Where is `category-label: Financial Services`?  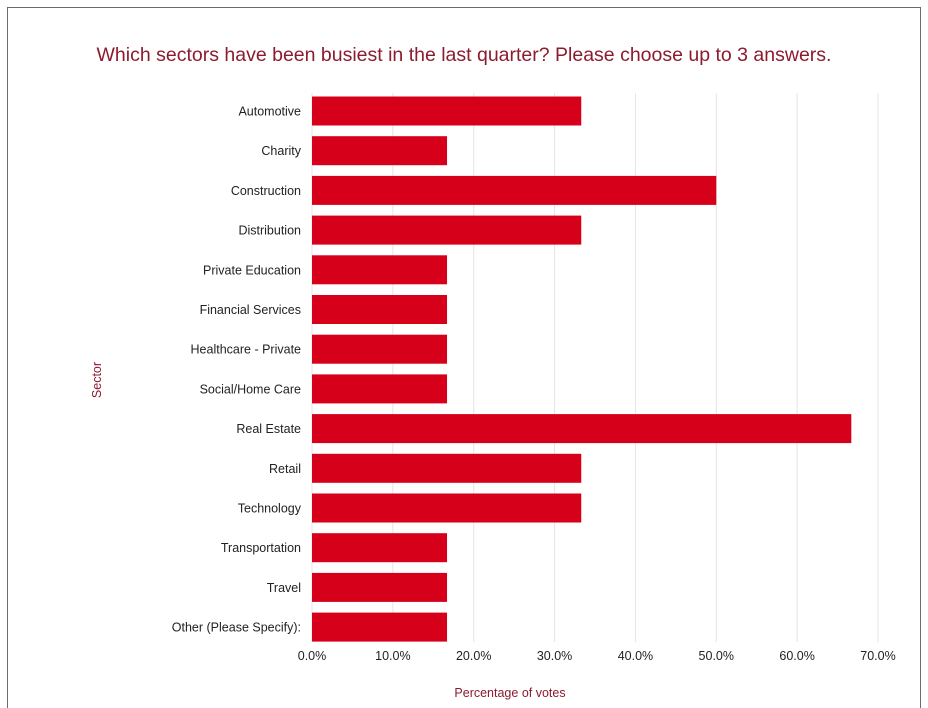
category-label: Financial Services is located at coordinates (250, 310).